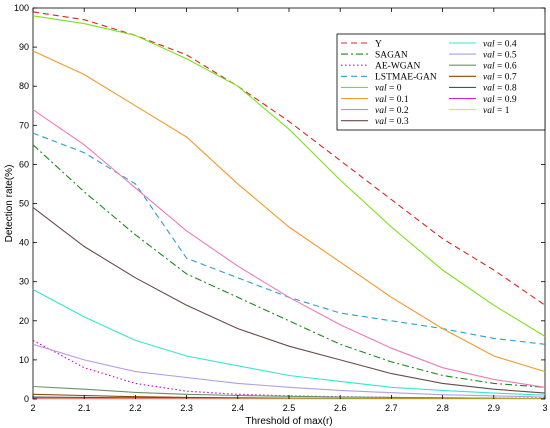  What do you see at coordinates (441, 82) in the screenshot?
I see `legend-box` at bounding box center [441, 82].